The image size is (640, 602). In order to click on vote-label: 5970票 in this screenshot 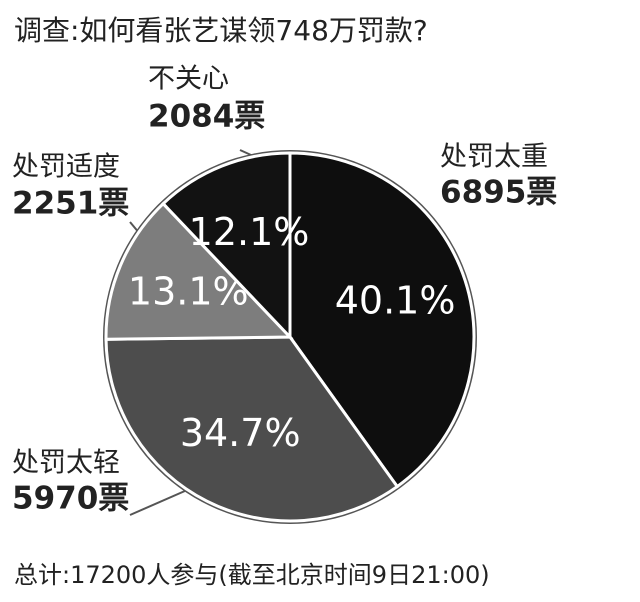, I will do `click(70, 499)`.